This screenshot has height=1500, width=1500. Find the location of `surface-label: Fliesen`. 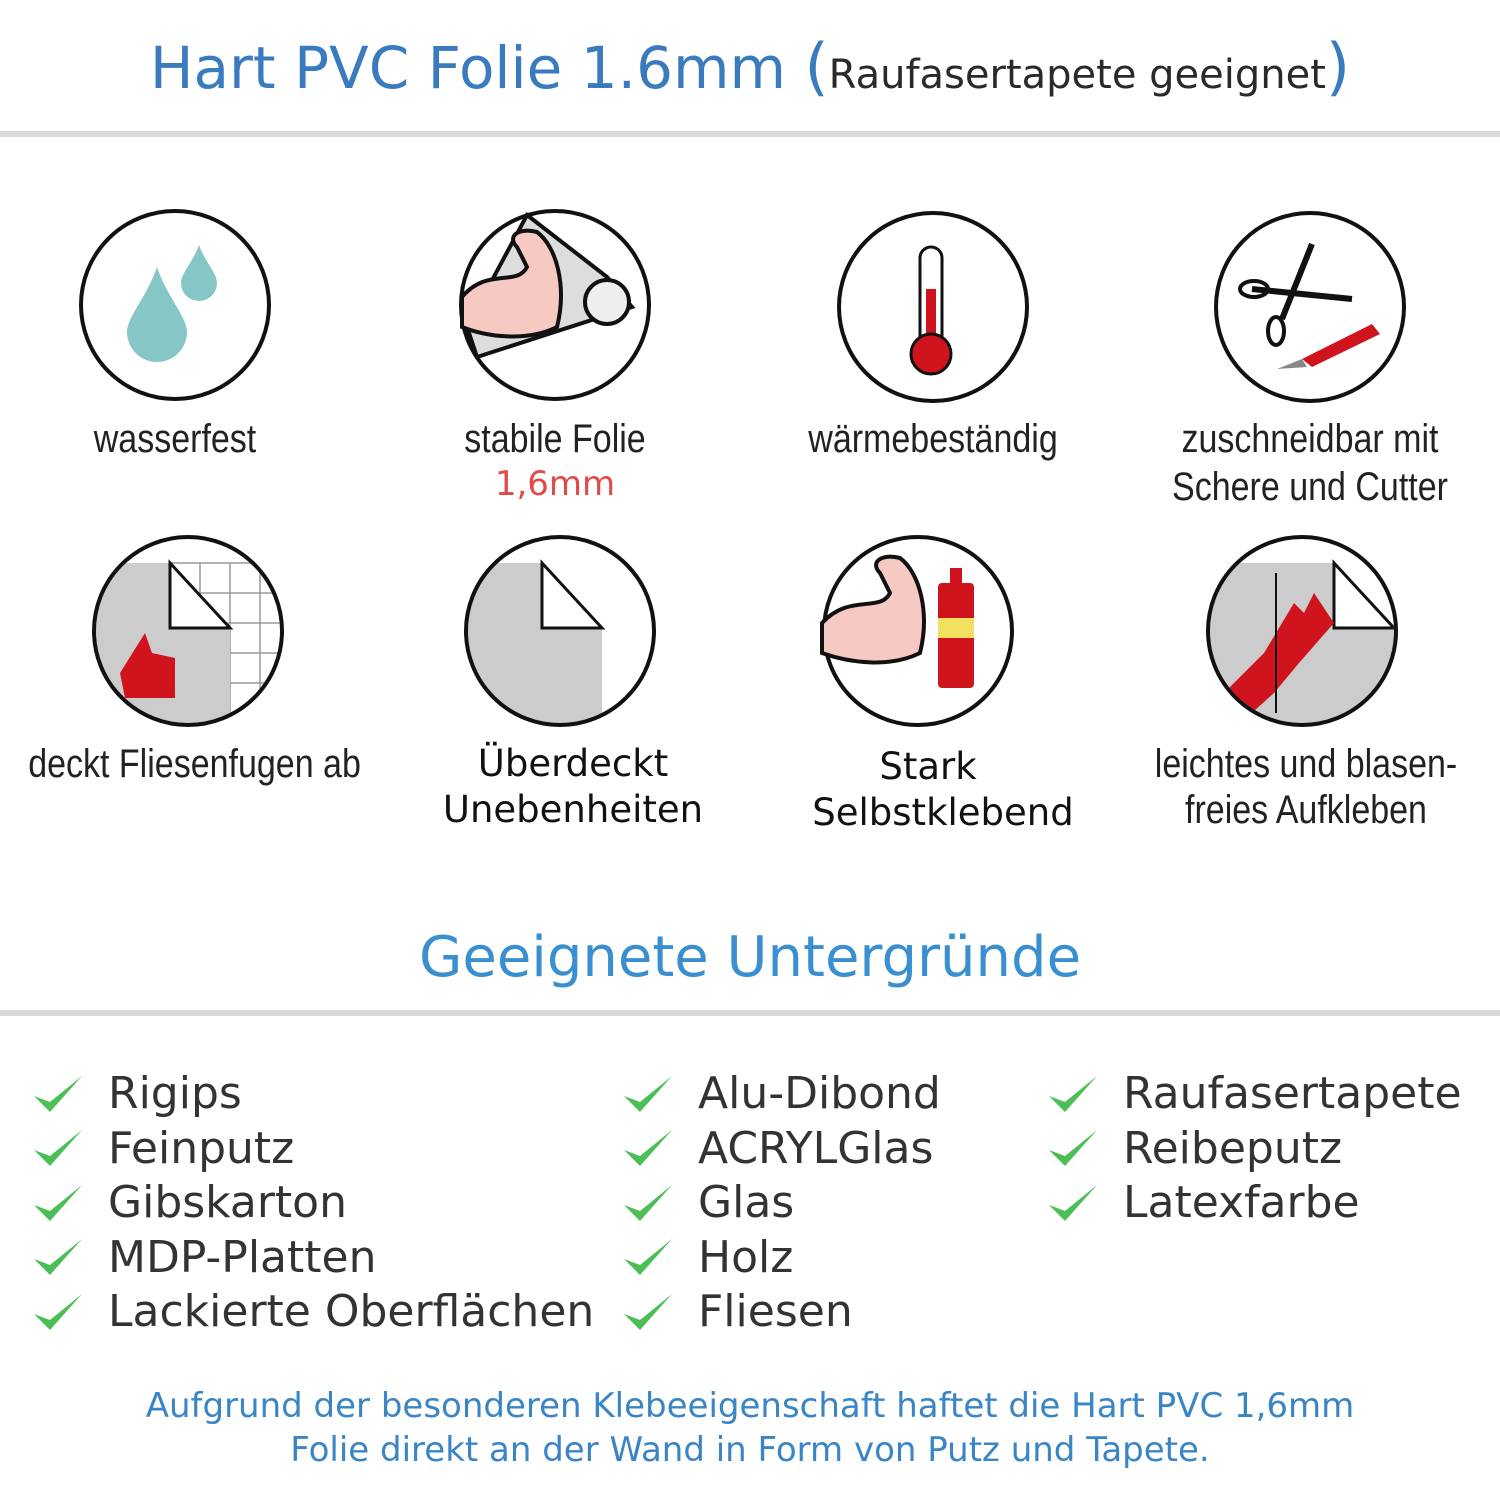

surface-label: Fliesen is located at coordinates (775, 1311).